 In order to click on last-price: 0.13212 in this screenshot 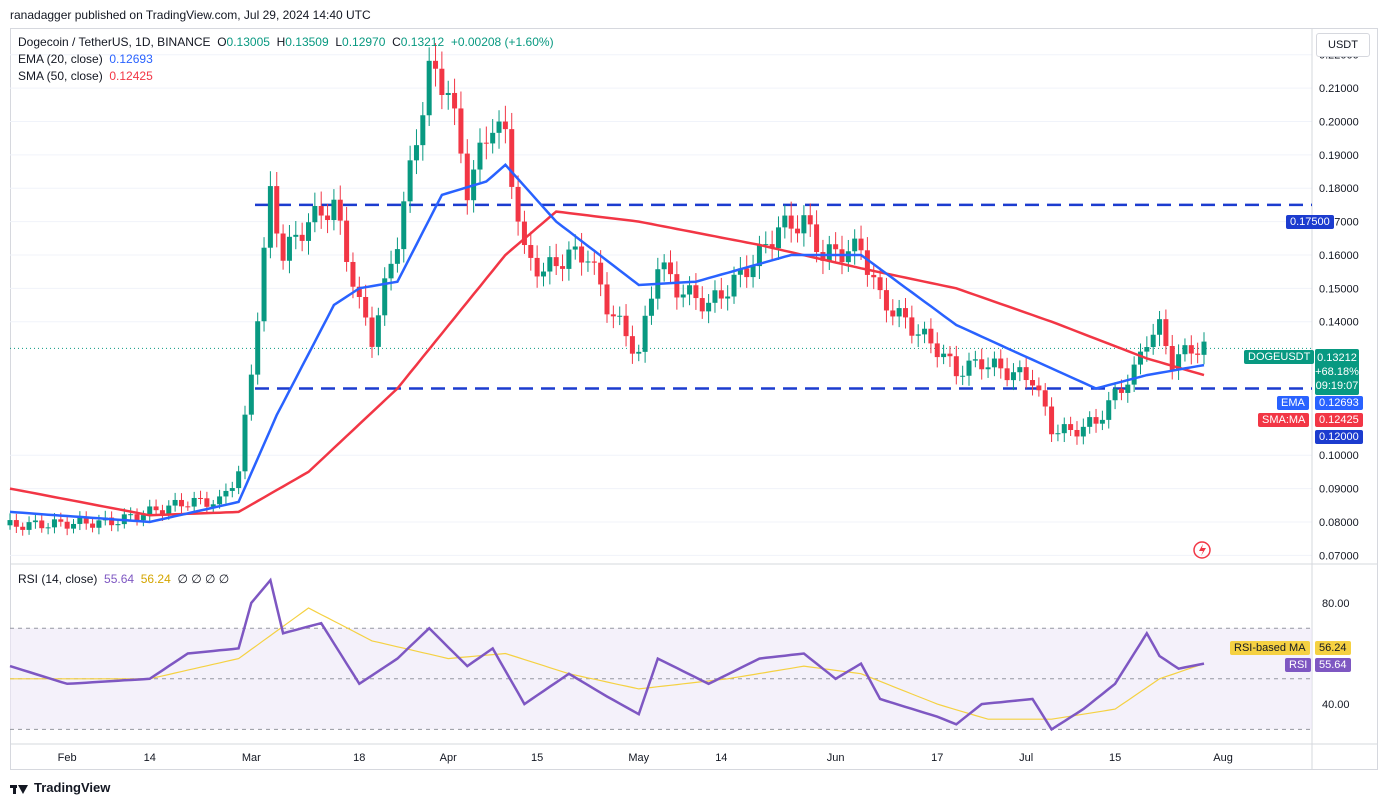, I will do `click(1337, 358)`.